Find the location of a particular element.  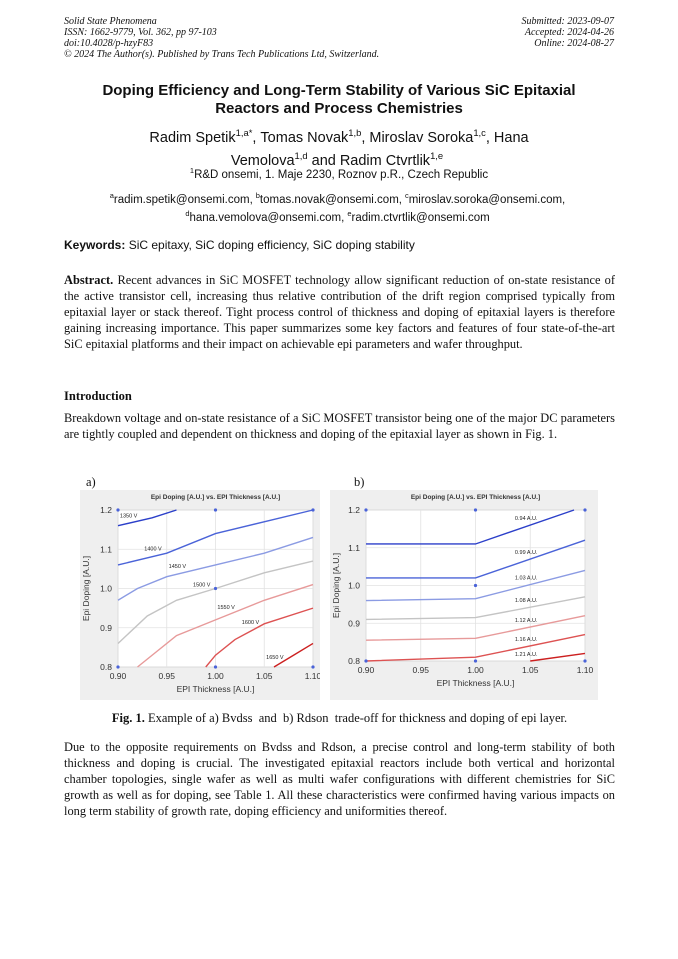

author: Tomas Novak1,b, is located at coordinates (313, 136).